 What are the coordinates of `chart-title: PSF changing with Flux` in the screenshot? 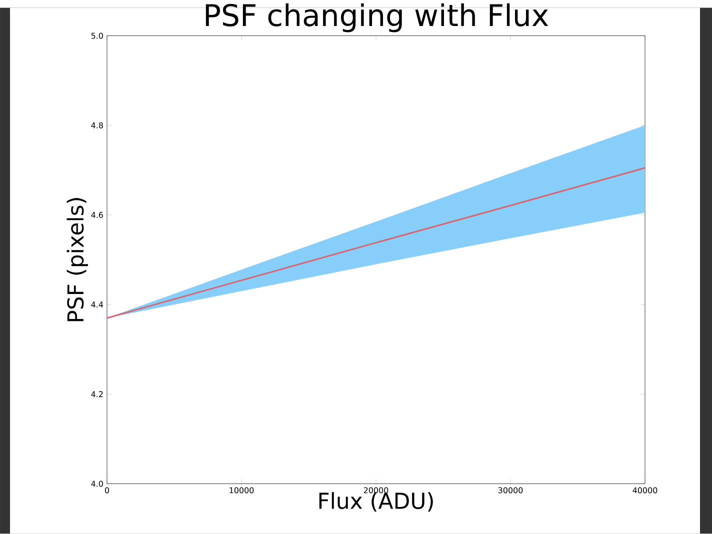 It's located at (377, 17).